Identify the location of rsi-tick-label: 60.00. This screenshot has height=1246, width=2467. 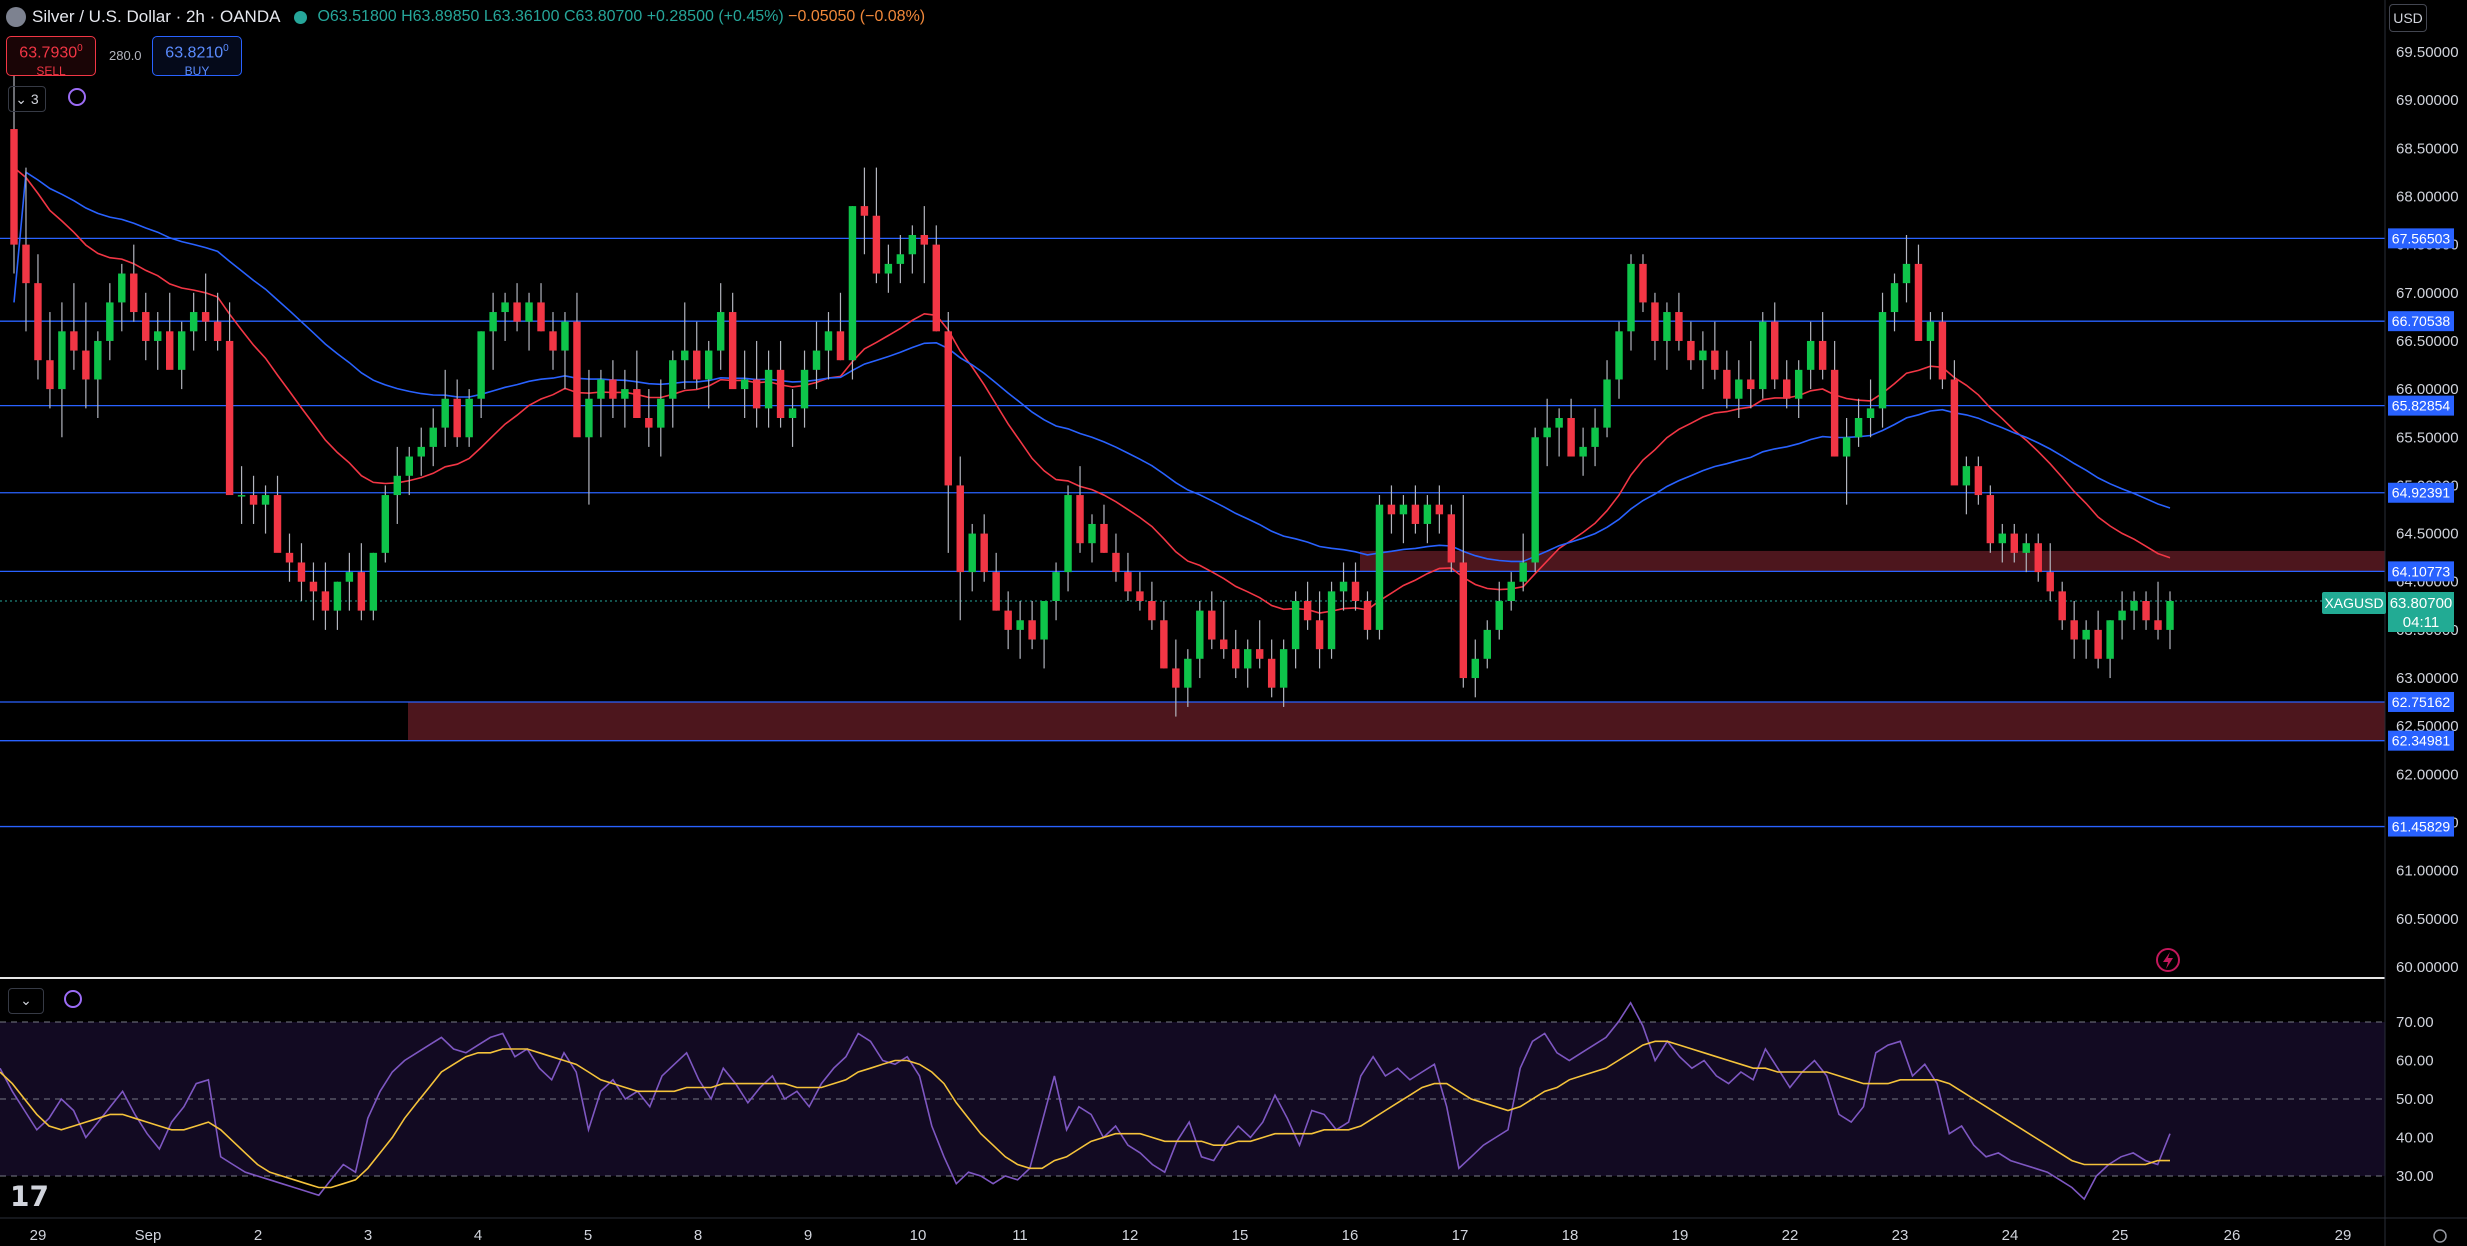
(2415, 1061).